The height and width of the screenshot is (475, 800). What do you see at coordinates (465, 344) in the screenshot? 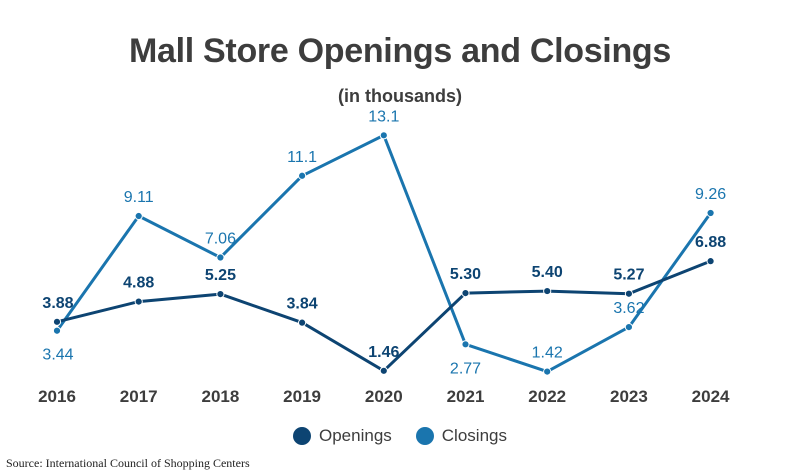
I see `closings-point-2021` at bounding box center [465, 344].